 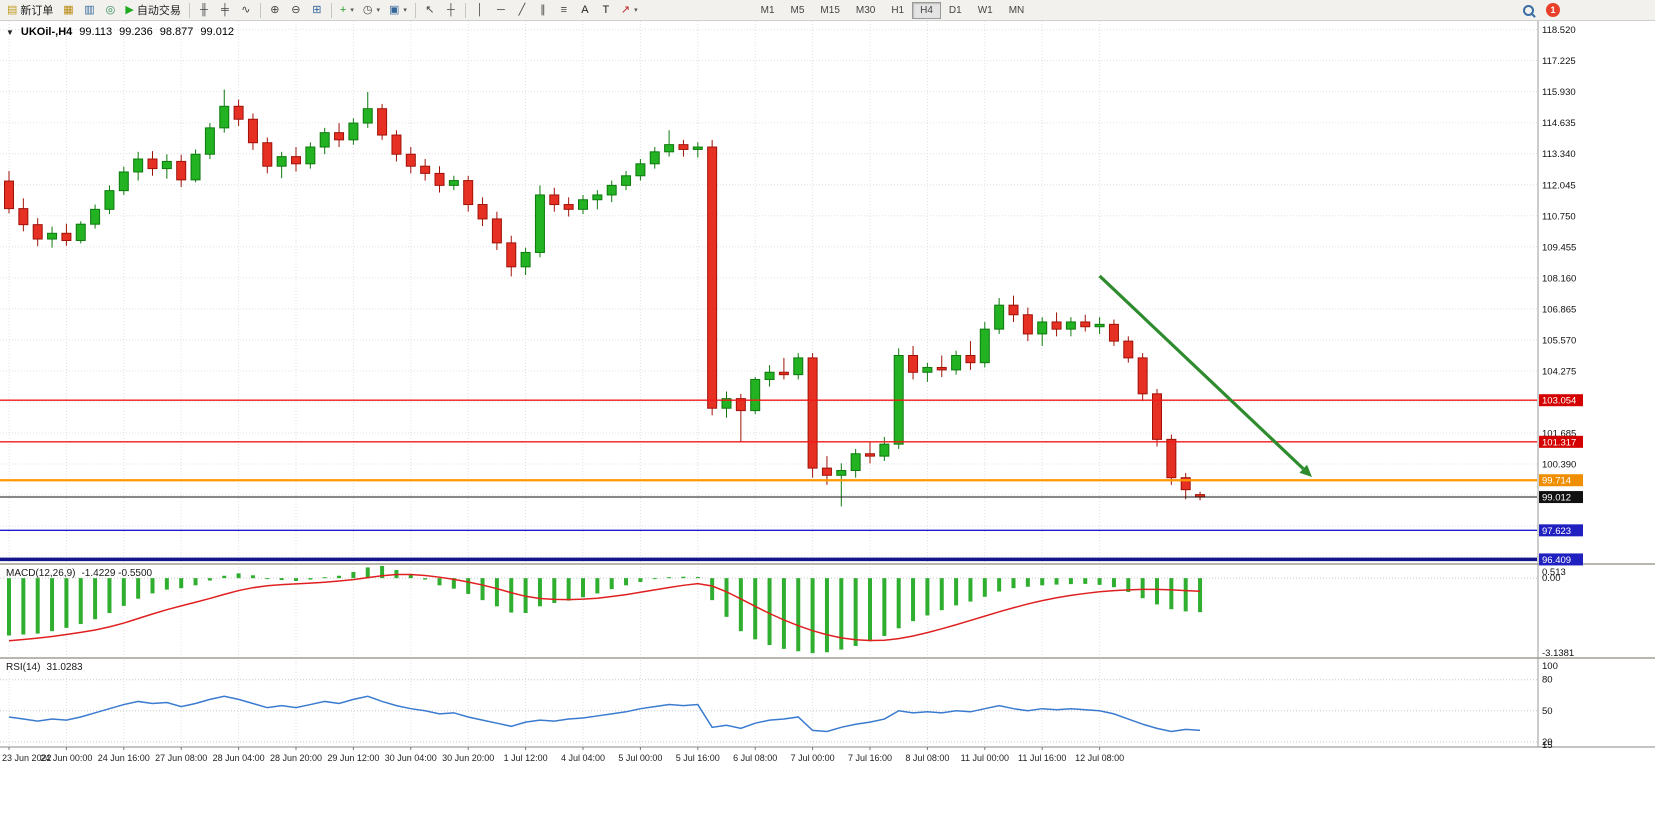 I want to click on macd-values: -1.4229 -0.5500, so click(x=117, y=573).